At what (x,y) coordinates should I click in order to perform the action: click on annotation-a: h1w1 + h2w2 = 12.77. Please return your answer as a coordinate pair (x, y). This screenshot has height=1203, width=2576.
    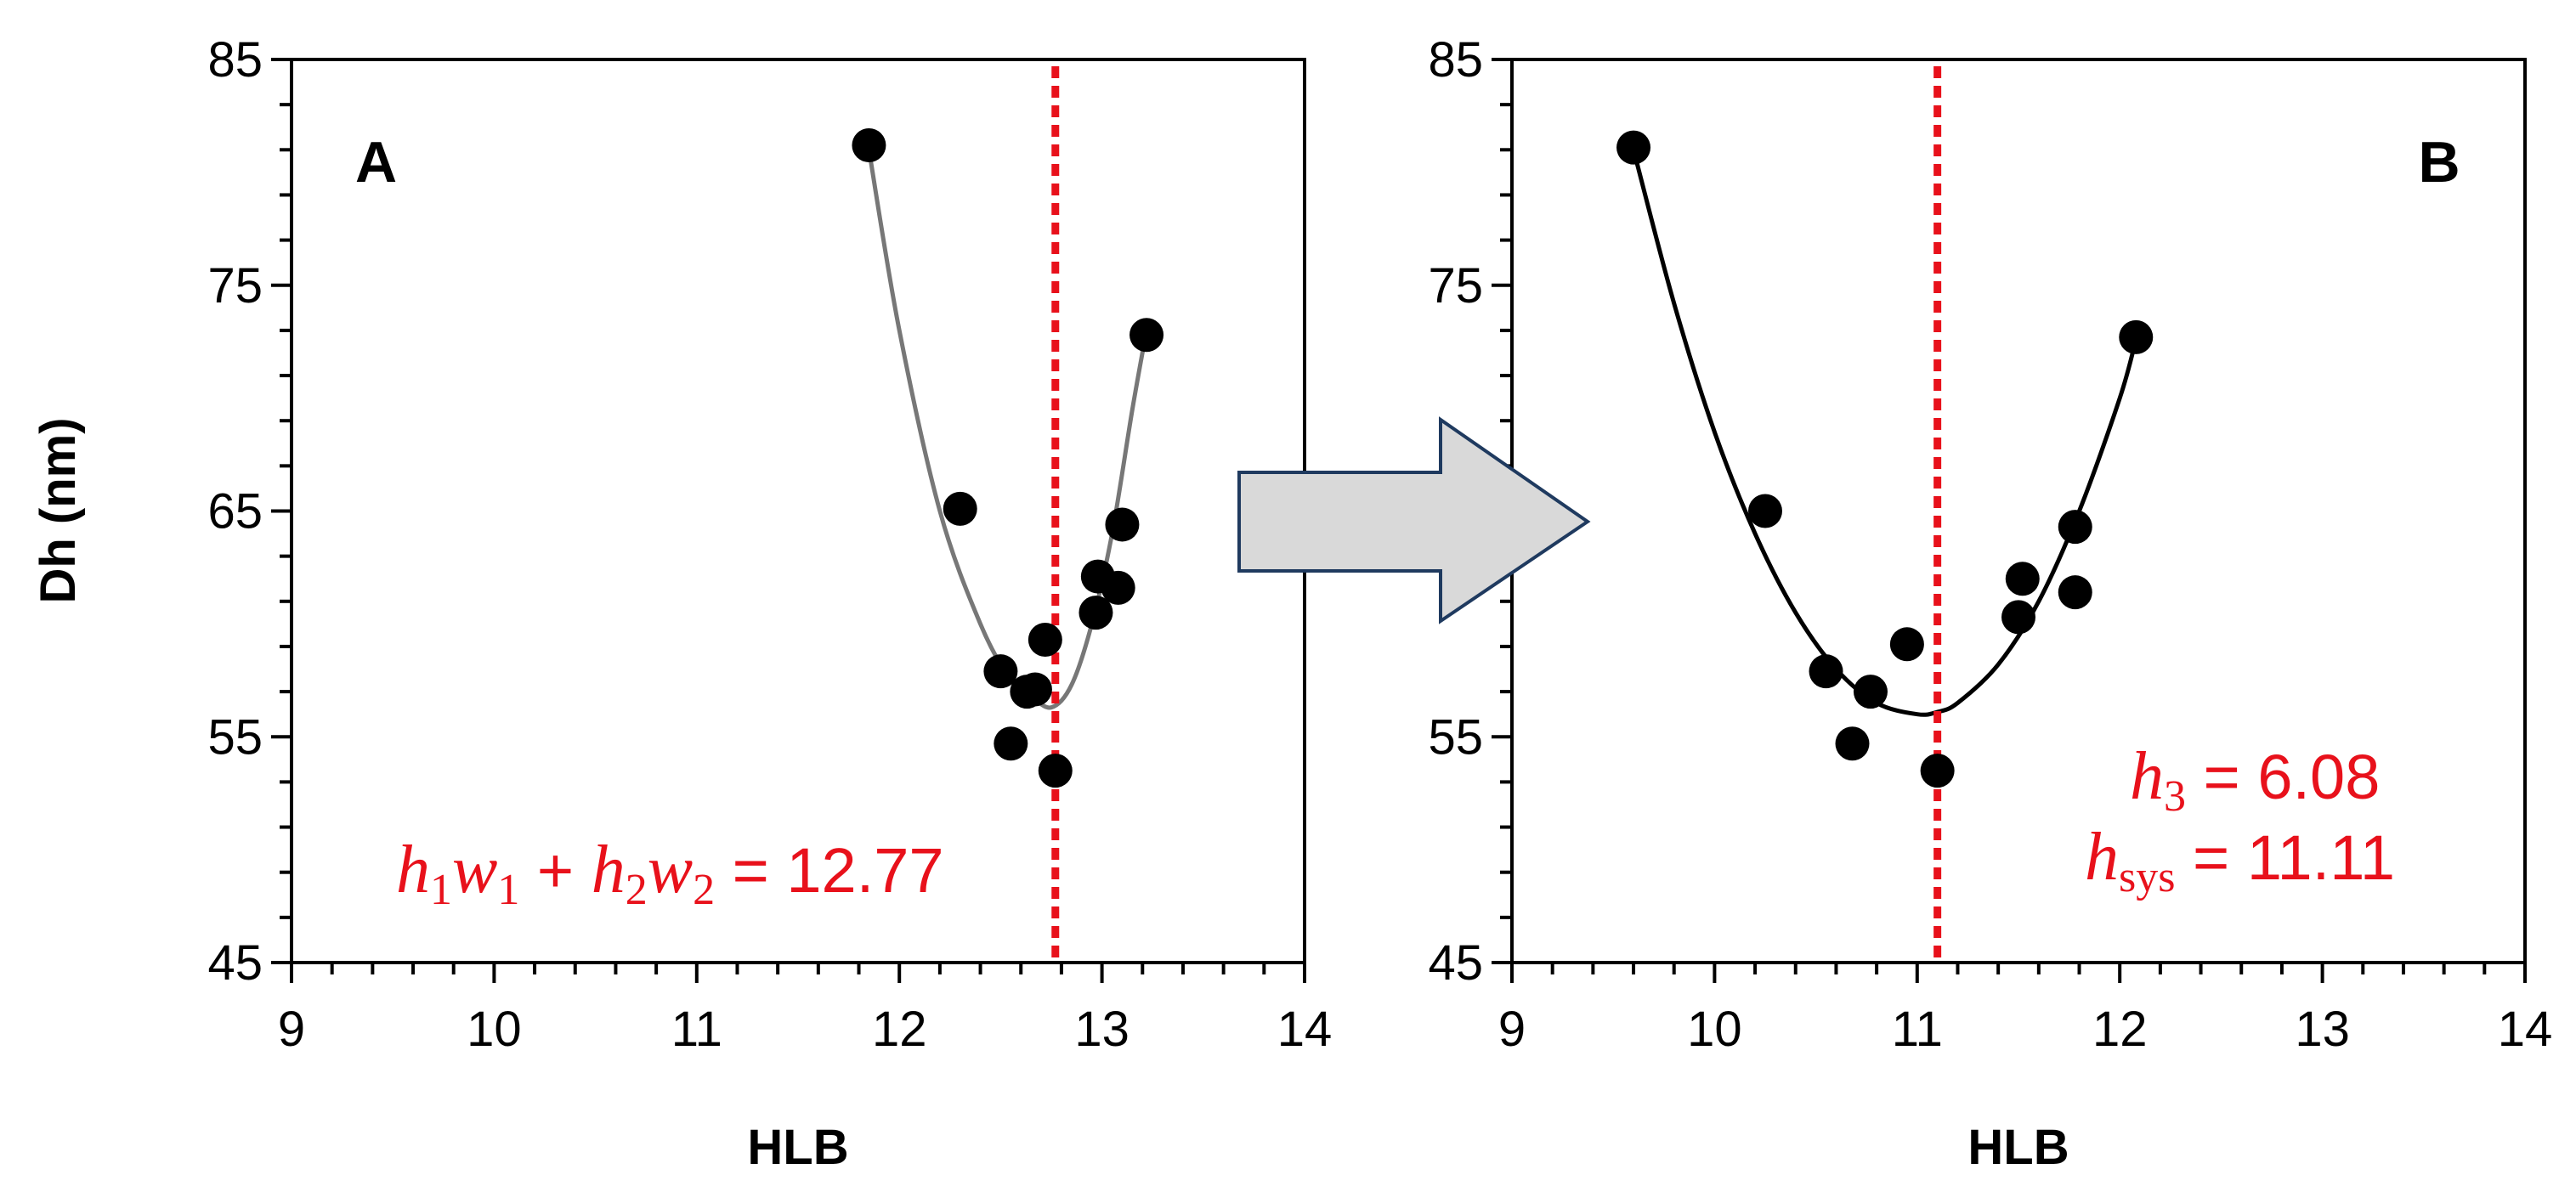
    Looking at the image, I should click on (670, 873).